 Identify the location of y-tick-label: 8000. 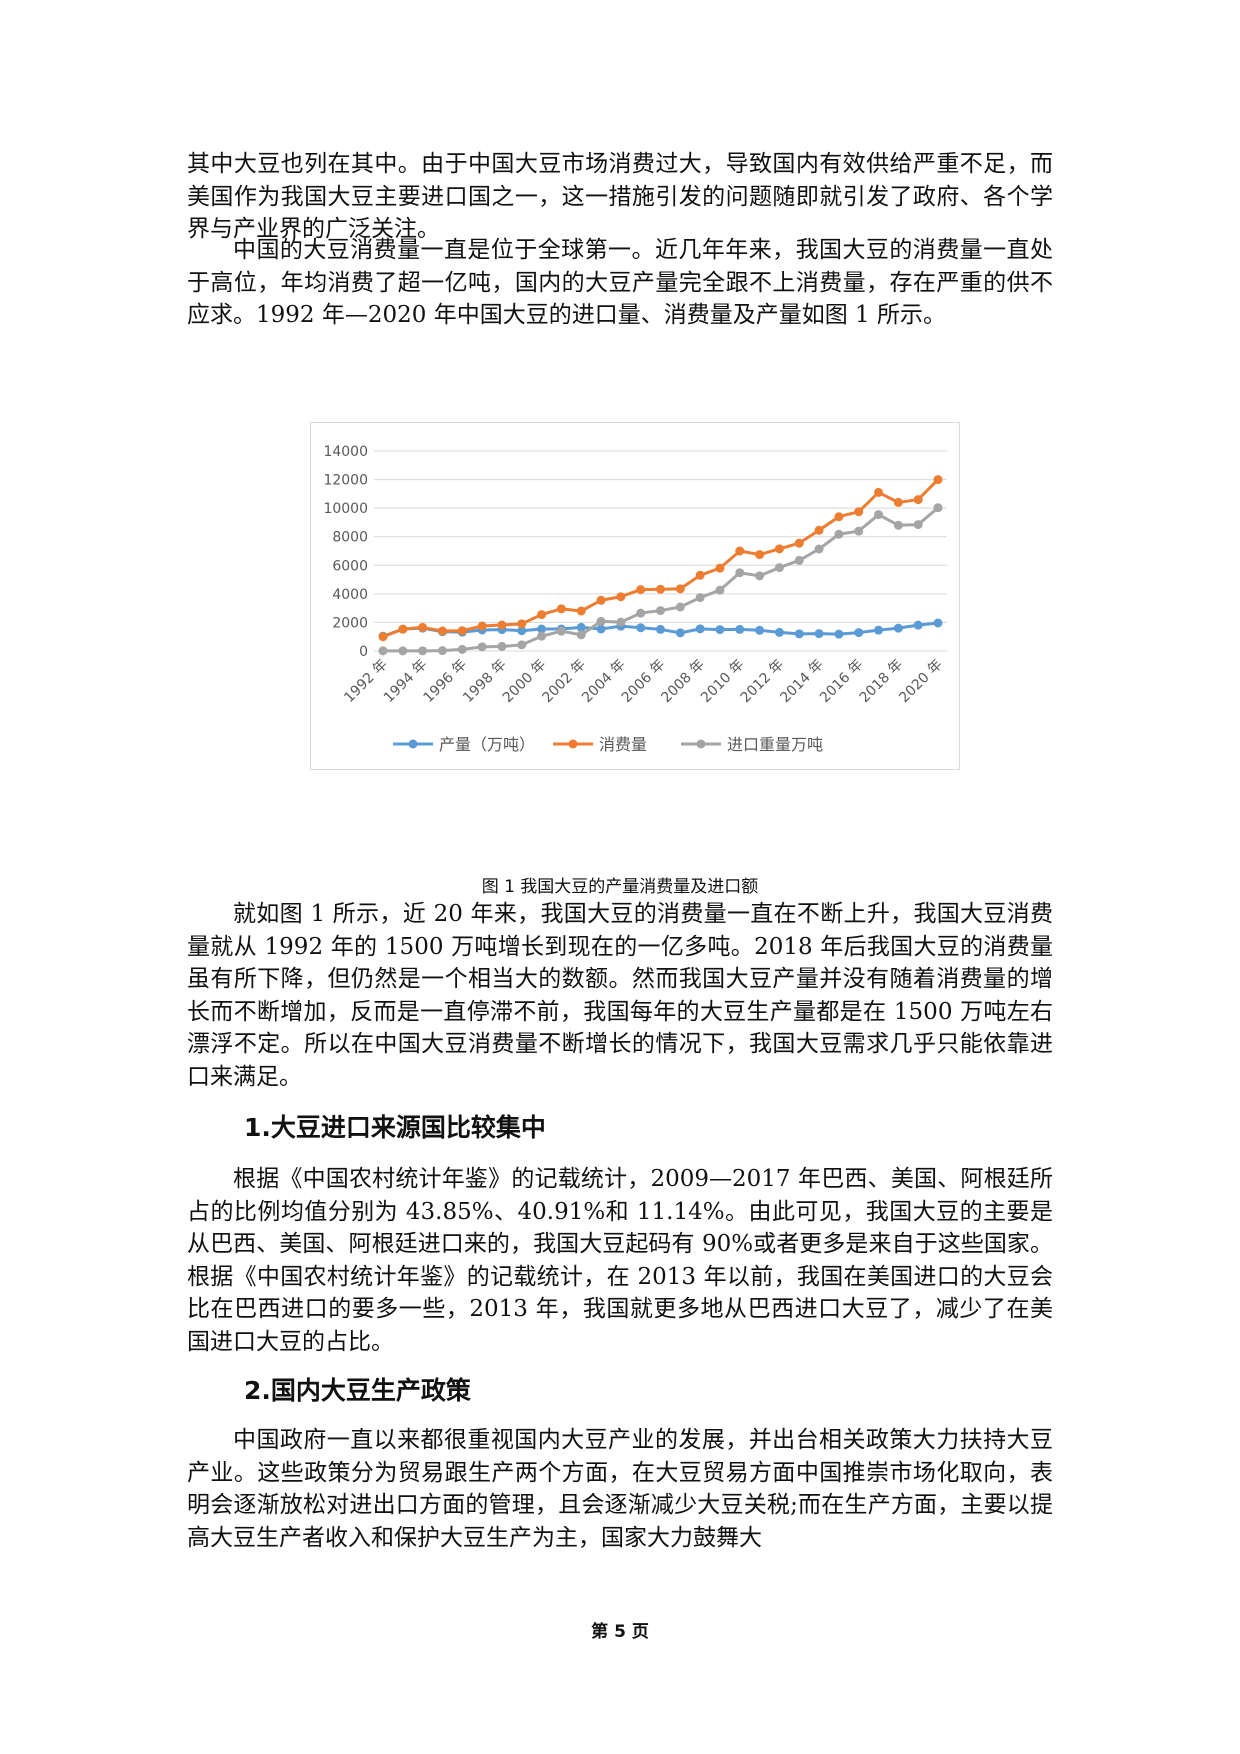
(350, 538).